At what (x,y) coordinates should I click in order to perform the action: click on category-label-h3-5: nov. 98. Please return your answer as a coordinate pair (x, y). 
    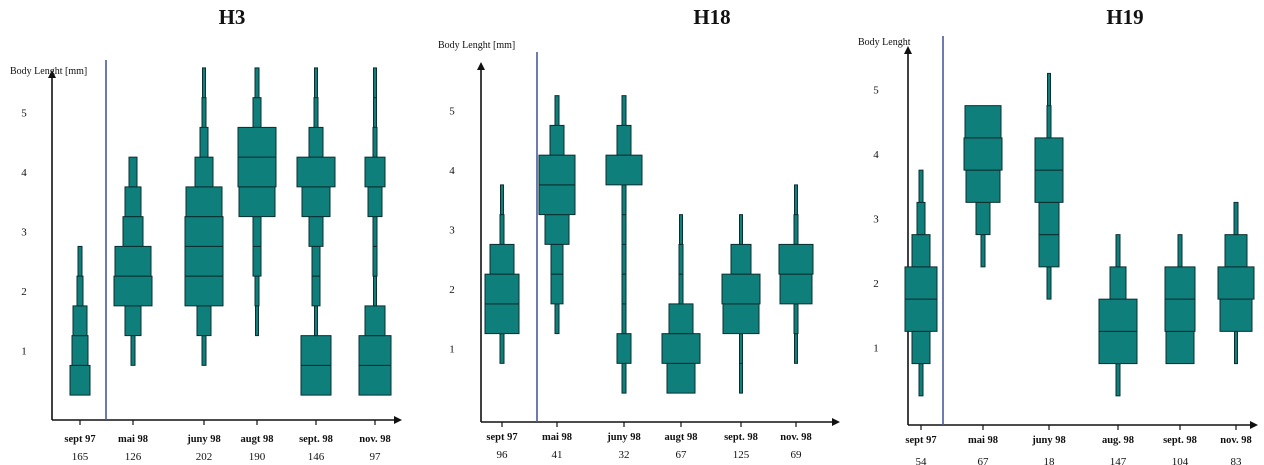
    Looking at the image, I should click on (375, 439).